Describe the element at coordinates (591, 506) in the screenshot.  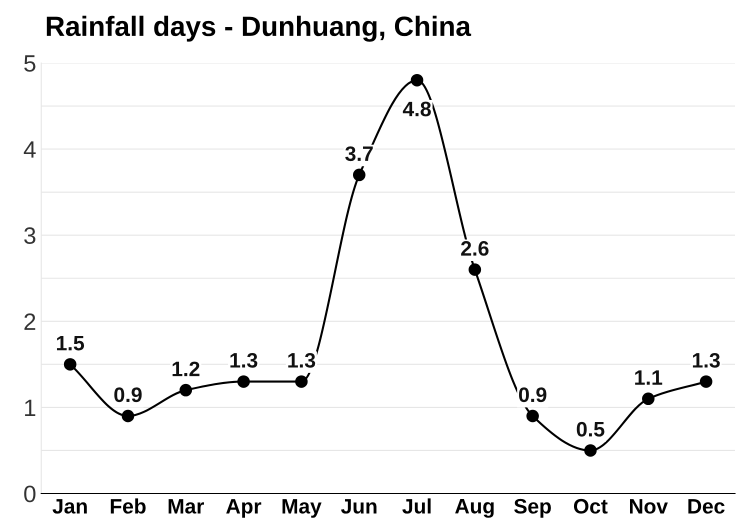
I see `x-tick-label: Oct` at that location.